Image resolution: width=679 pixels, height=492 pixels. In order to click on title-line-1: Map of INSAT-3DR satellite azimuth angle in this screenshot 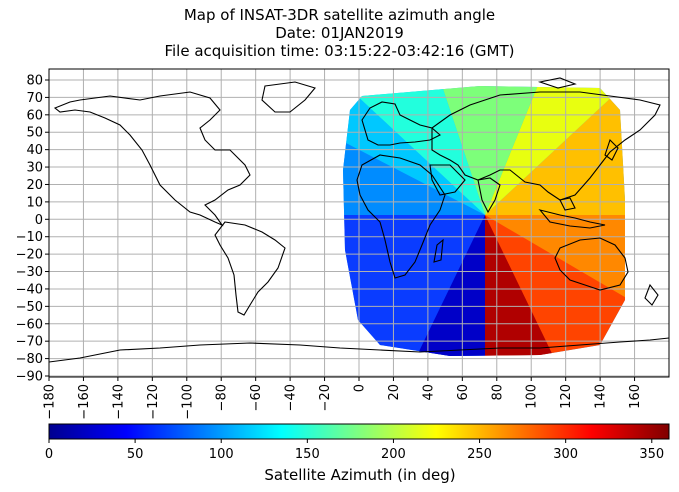, I will do `click(339, 15)`.